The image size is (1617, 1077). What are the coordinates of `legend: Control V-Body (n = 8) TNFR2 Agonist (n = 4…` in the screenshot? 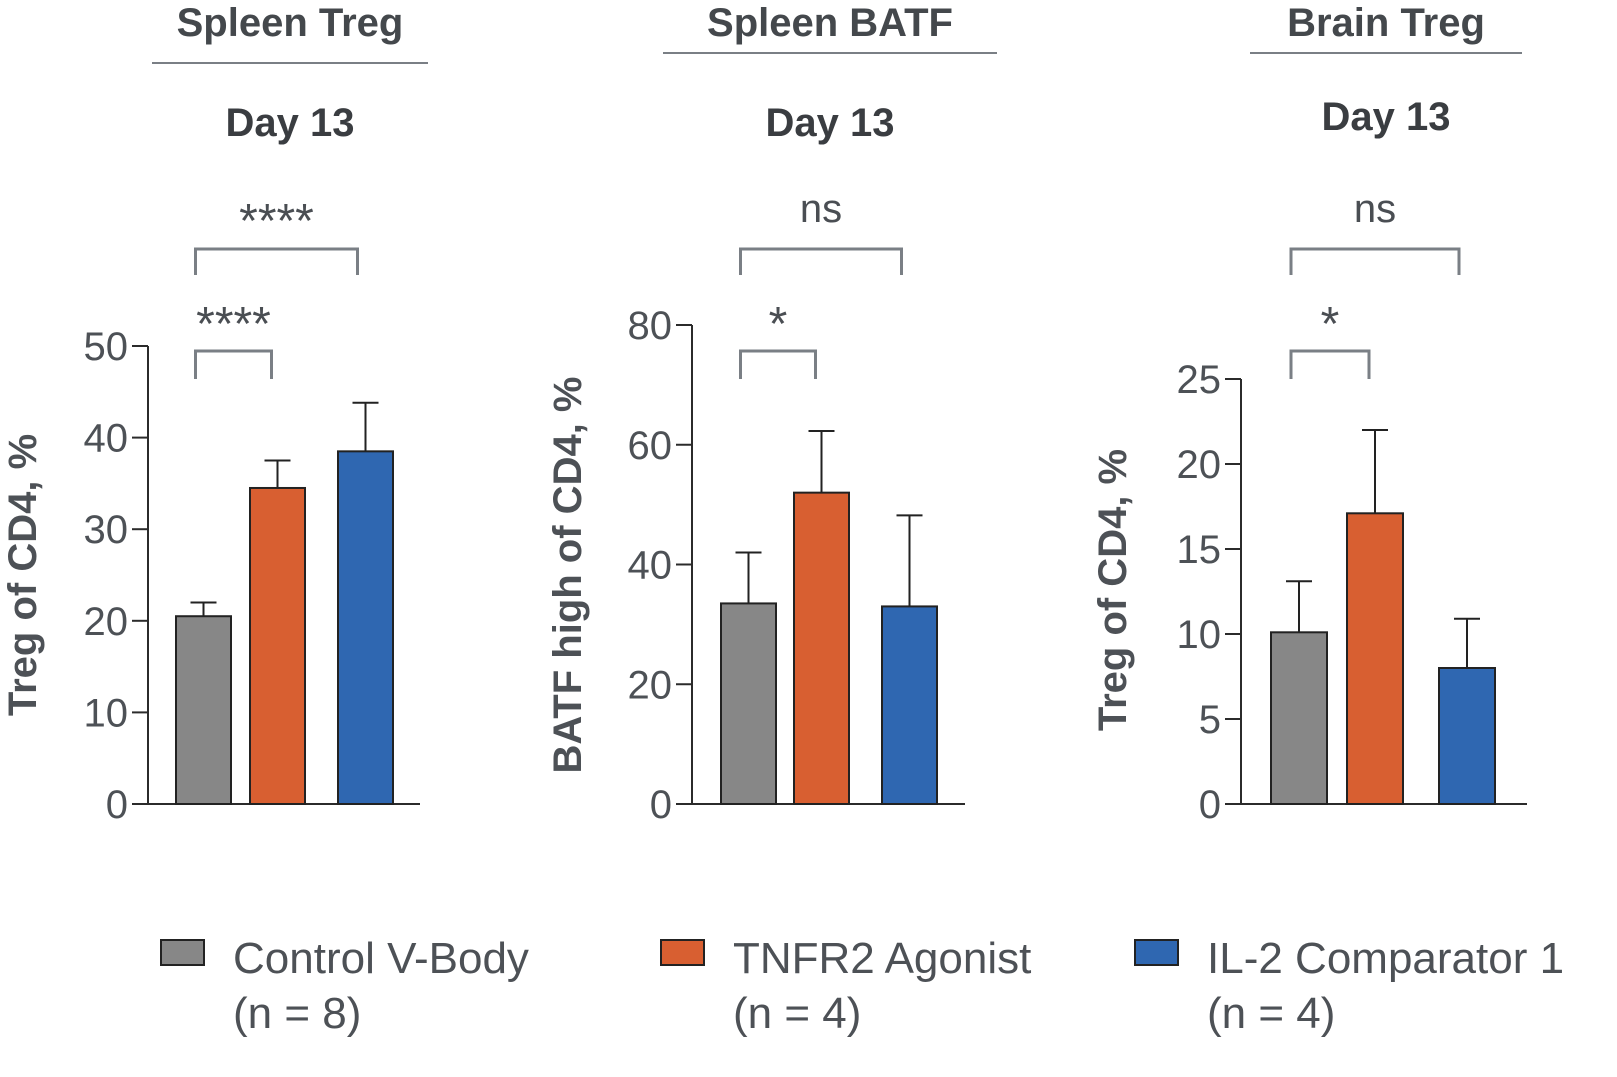 It's located at (862, 986).